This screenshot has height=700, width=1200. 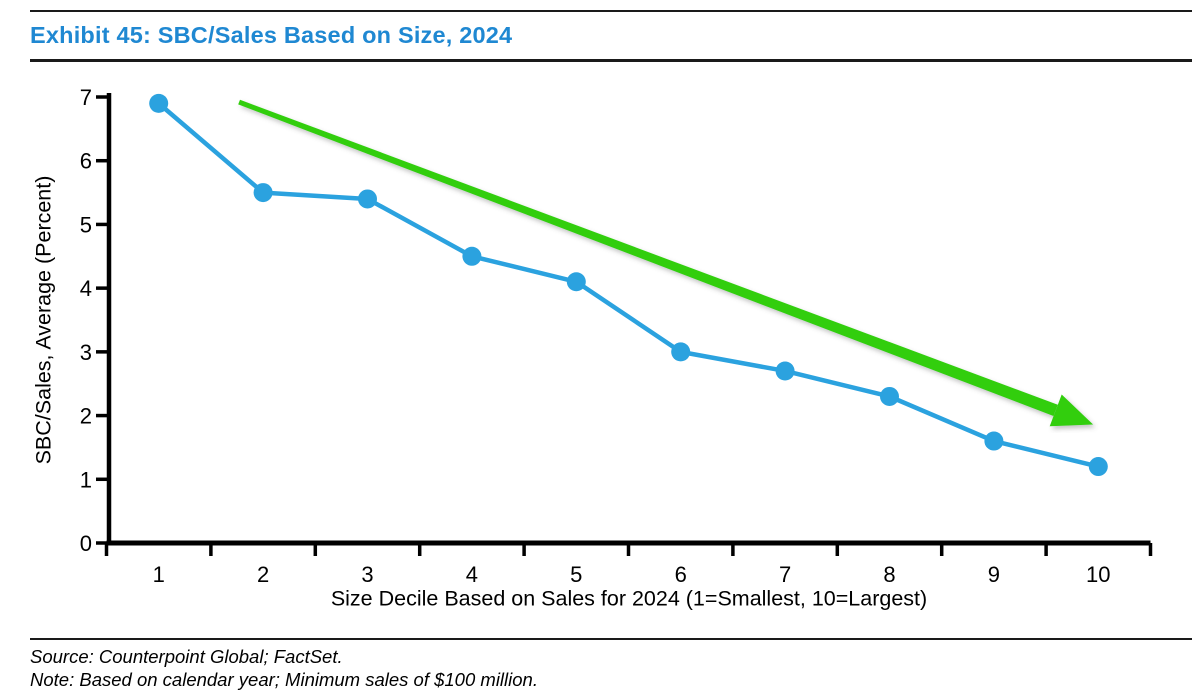 I want to click on x-tick-label: 3, so click(x=367, y=574).